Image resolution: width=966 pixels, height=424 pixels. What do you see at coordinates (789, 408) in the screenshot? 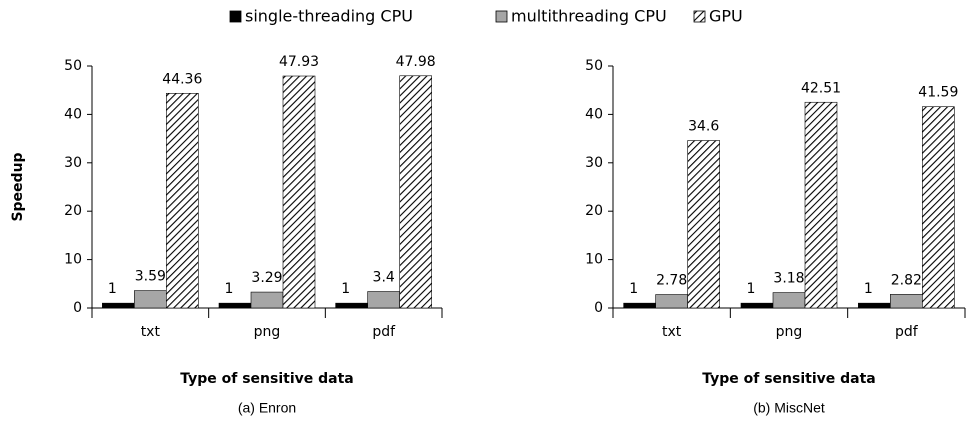
I see `caption: (b) MiscNet` at bounding box center [789, 408].